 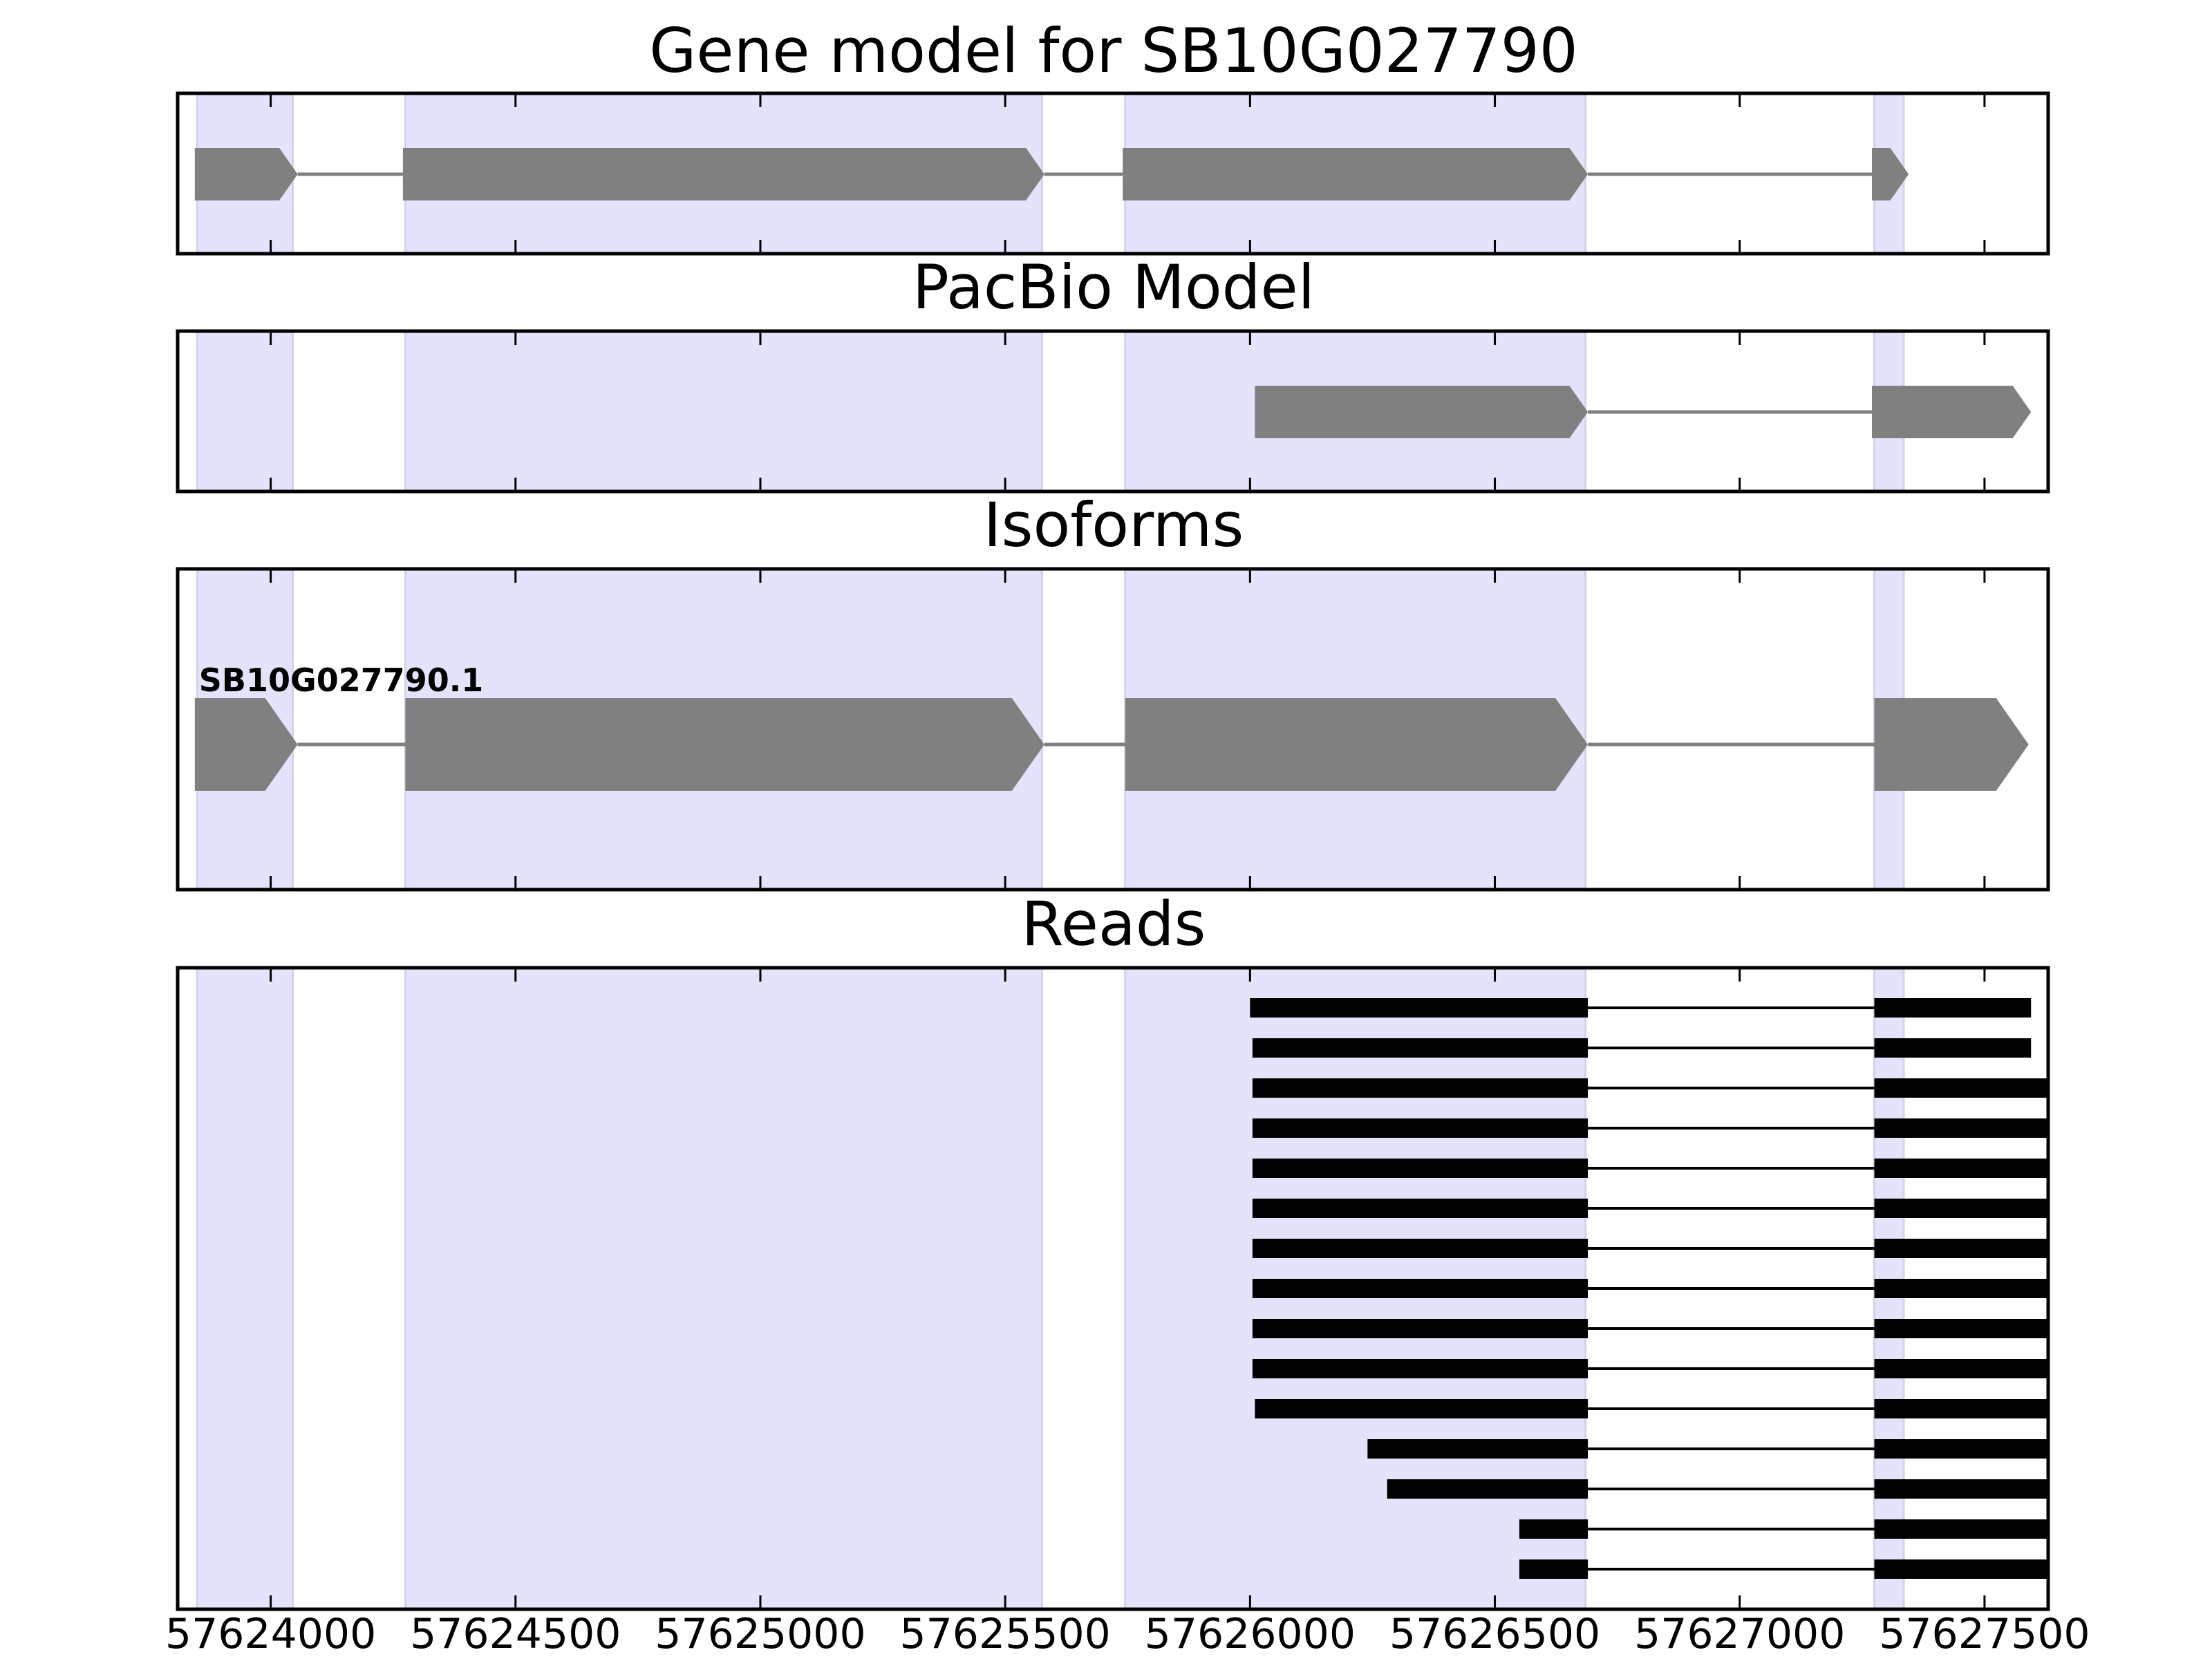 What do you see at coordinates (1985, 1634) in the screenshot?
I see `x-tick-label: 57627500` at bounding box center [1985, 1634].